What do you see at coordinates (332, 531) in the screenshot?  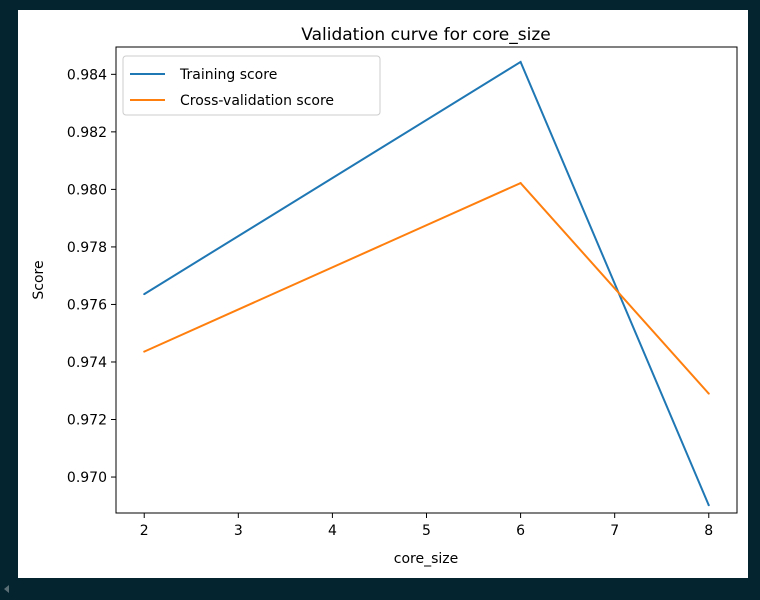 I see `x-tick-label: 4` at bounding box center [332, 531].